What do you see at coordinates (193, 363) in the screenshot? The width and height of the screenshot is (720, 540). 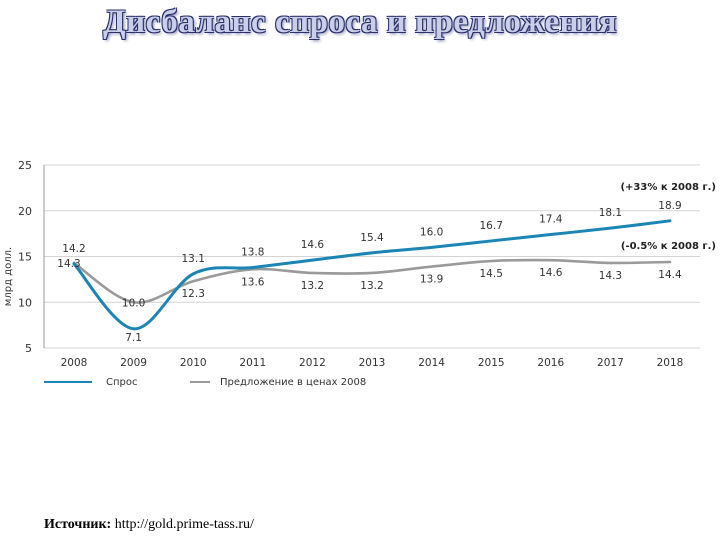 I see `x-tick-label: 2010` at bounding box center [193, 363].